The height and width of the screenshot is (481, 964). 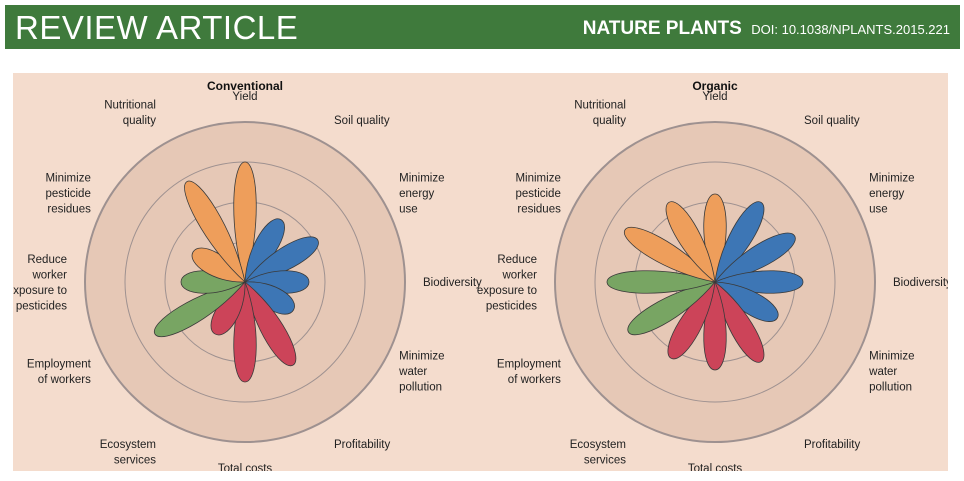 I want to click on section-label: REVIEW ARTICLE, so click(x=157, y=27).